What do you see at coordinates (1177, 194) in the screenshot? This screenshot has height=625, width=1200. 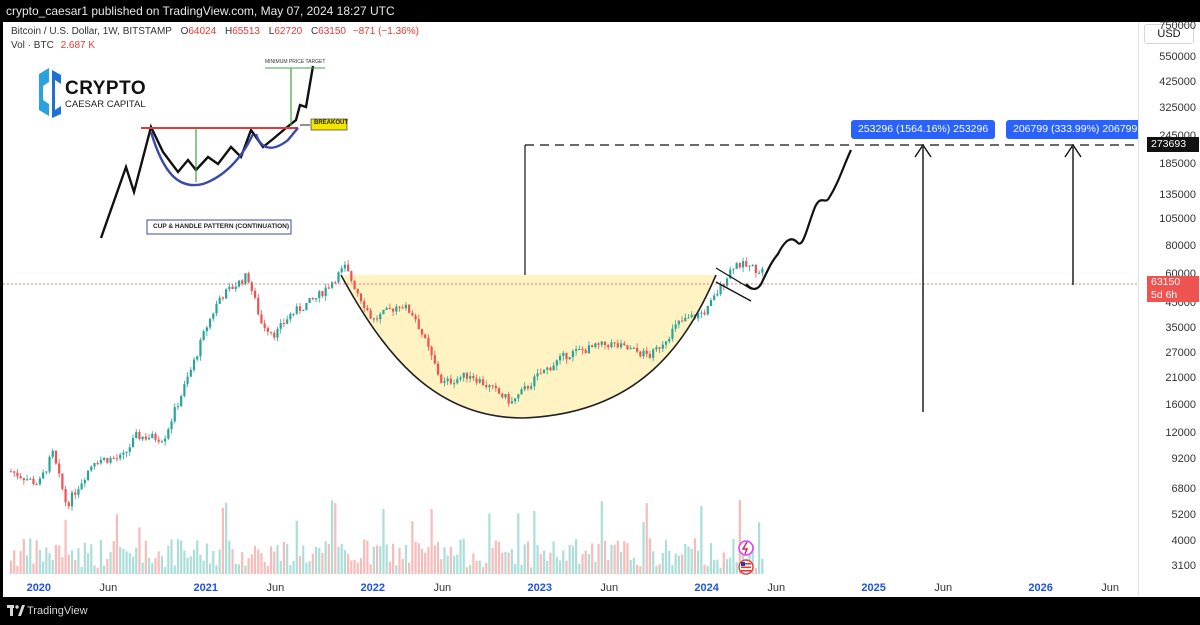 I see `price-tick: 135000` at bounding box center [1177, 194].